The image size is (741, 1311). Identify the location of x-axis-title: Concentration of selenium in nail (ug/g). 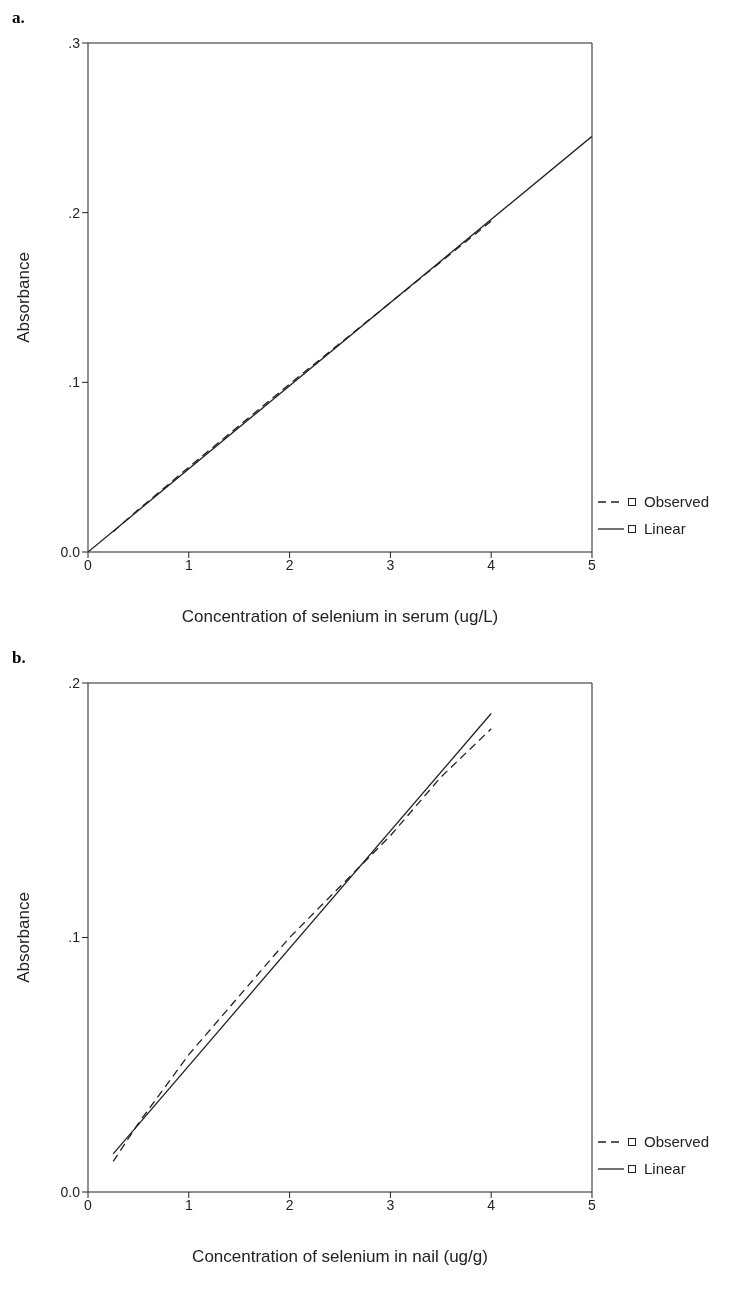
(340, 1256).